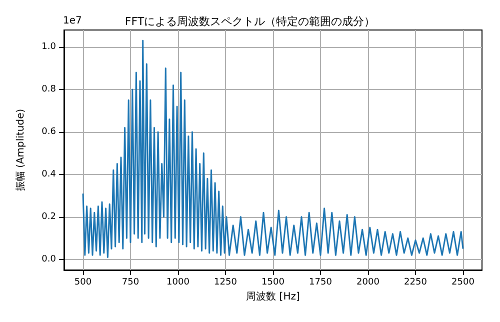  What do you see at coordinates (49, 89) in the screenshot?
I see `y-tick-label: 0.8` at bounding box center [49, 89].